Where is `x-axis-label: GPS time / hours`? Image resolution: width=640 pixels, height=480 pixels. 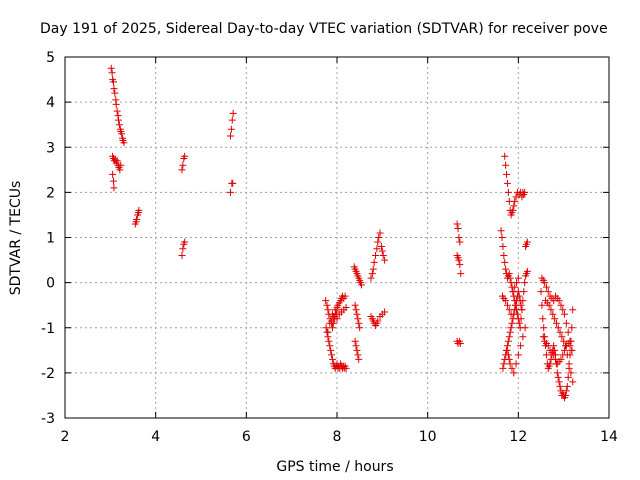 x-axis-label: GPS time / hours is located at coordinates (334, 467).